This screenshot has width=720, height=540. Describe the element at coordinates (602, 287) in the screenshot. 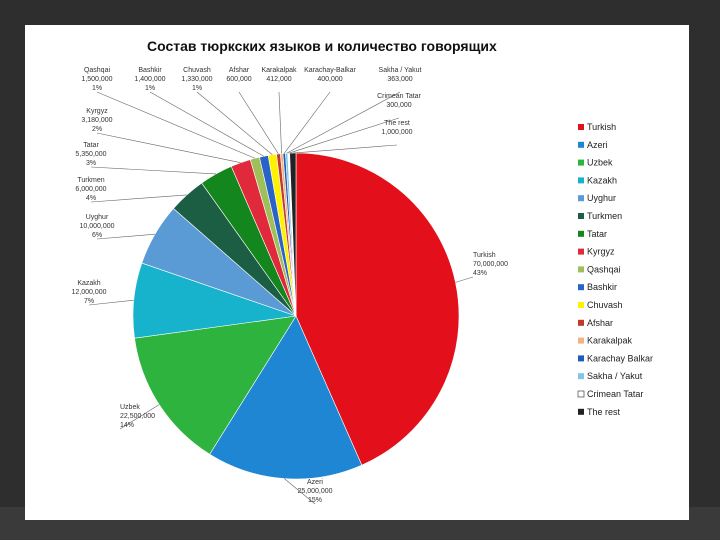

I see `legend-label: Bashkir` at that location.